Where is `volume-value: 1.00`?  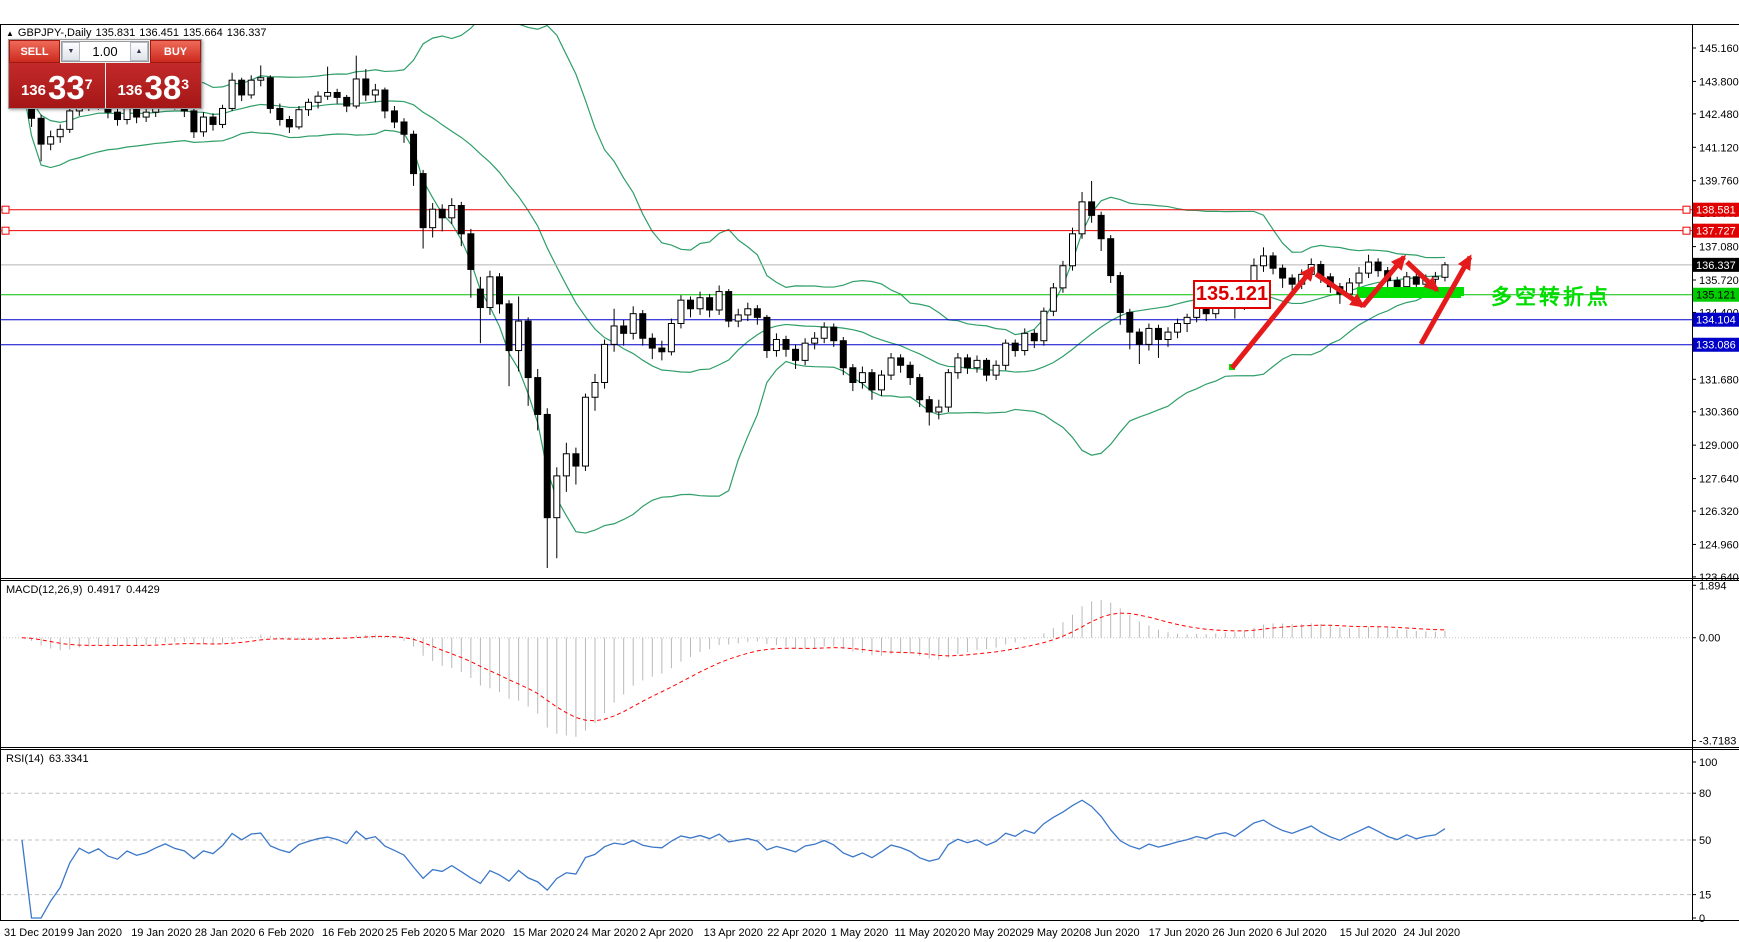 volume-value: 1.00 is located at coordinates (105, 51).